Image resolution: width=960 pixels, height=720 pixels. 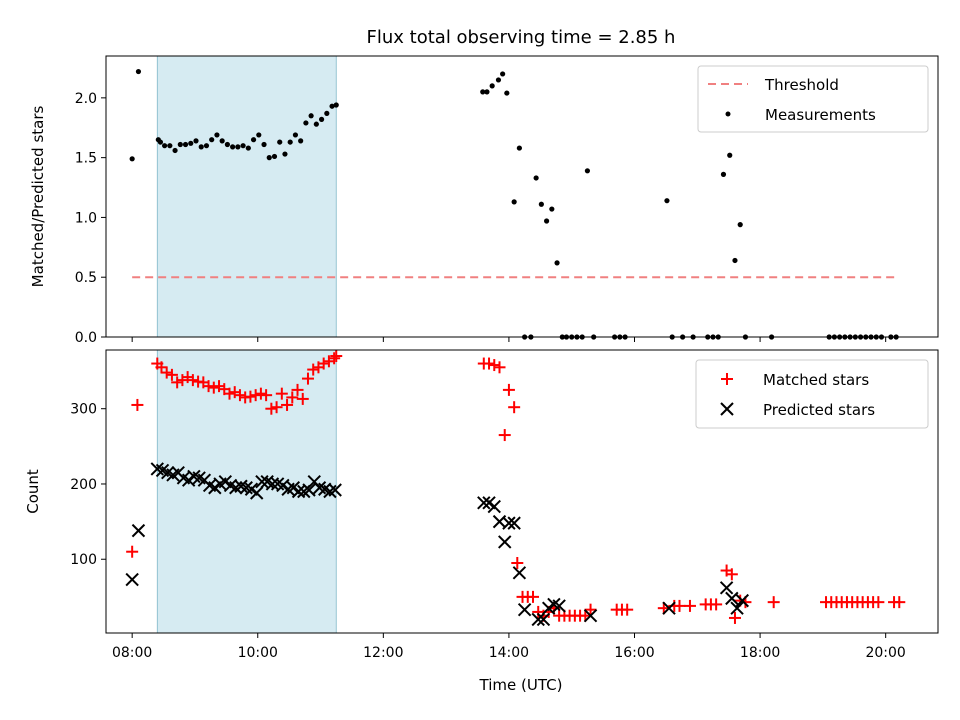 I want to click on bottom-y-axis-label: Count, so click(x=33, y=491).